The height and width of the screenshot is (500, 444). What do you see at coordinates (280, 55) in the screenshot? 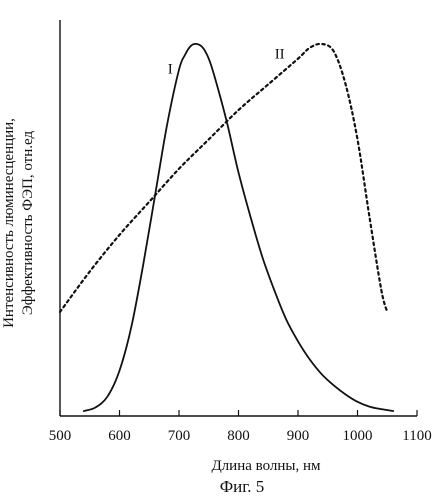
I see `curve-label-2: II` at bounding box center [280, 55].